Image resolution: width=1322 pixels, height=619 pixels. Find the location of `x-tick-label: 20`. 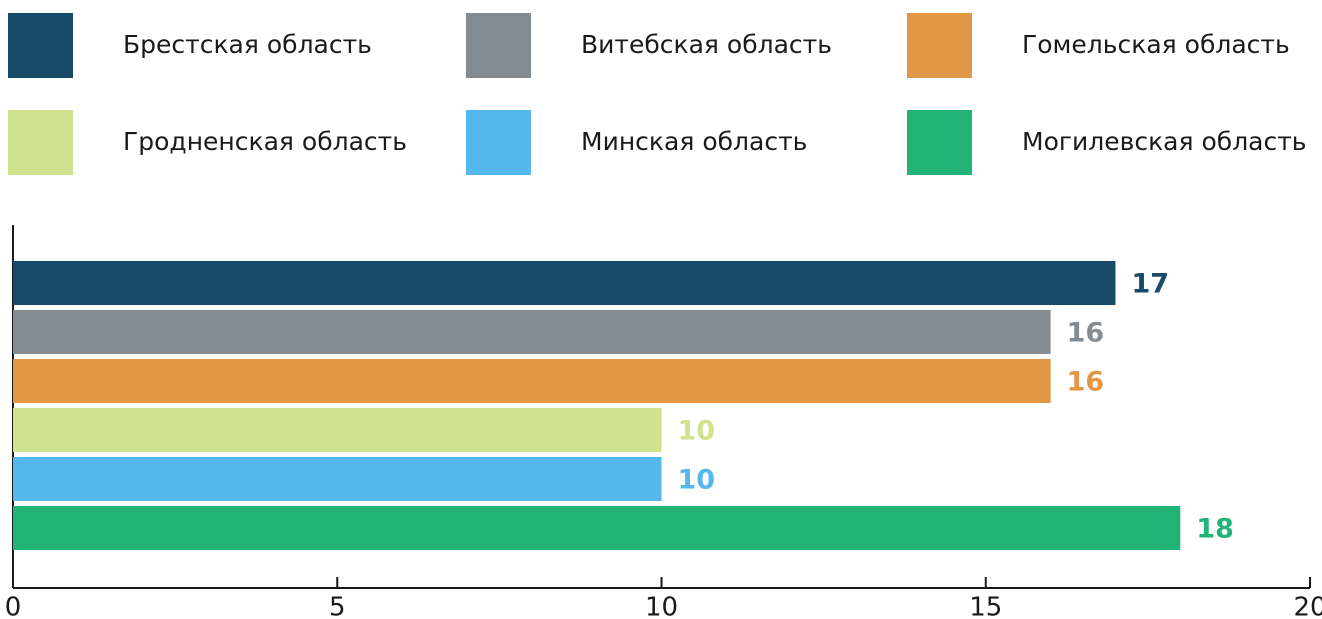

x-tick-label: 20 is located at coordinates (1307, 606).